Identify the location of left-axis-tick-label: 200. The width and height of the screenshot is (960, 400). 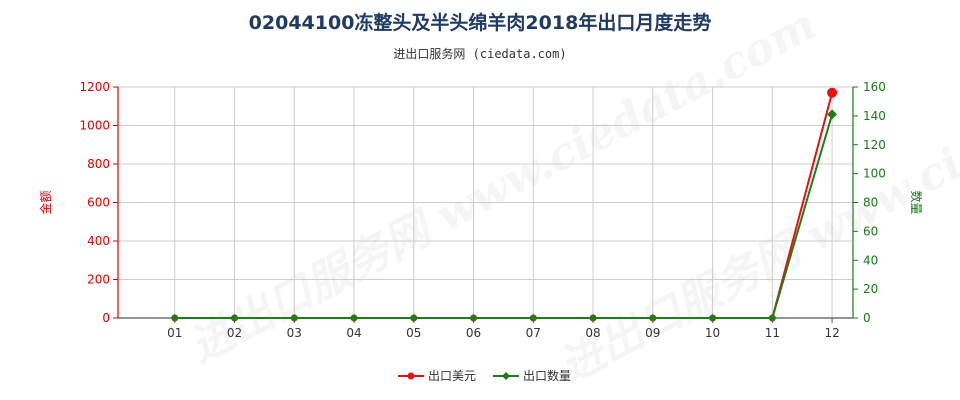
(98, 280).